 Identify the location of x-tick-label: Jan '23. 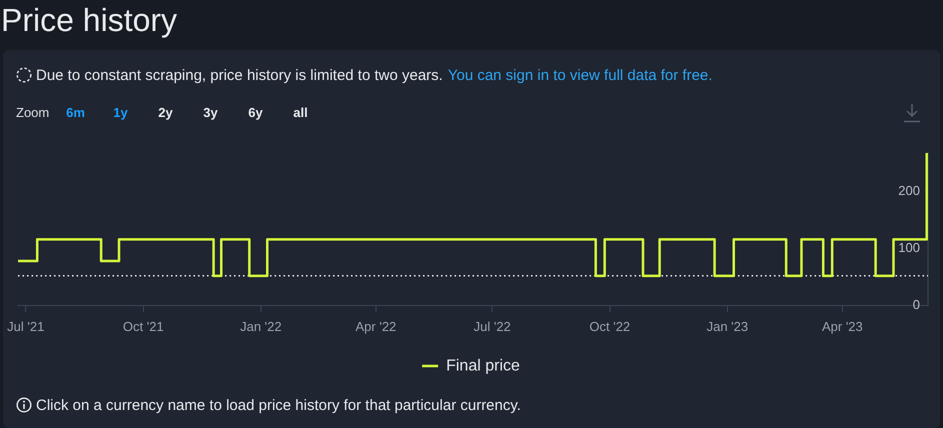
(727, 326).